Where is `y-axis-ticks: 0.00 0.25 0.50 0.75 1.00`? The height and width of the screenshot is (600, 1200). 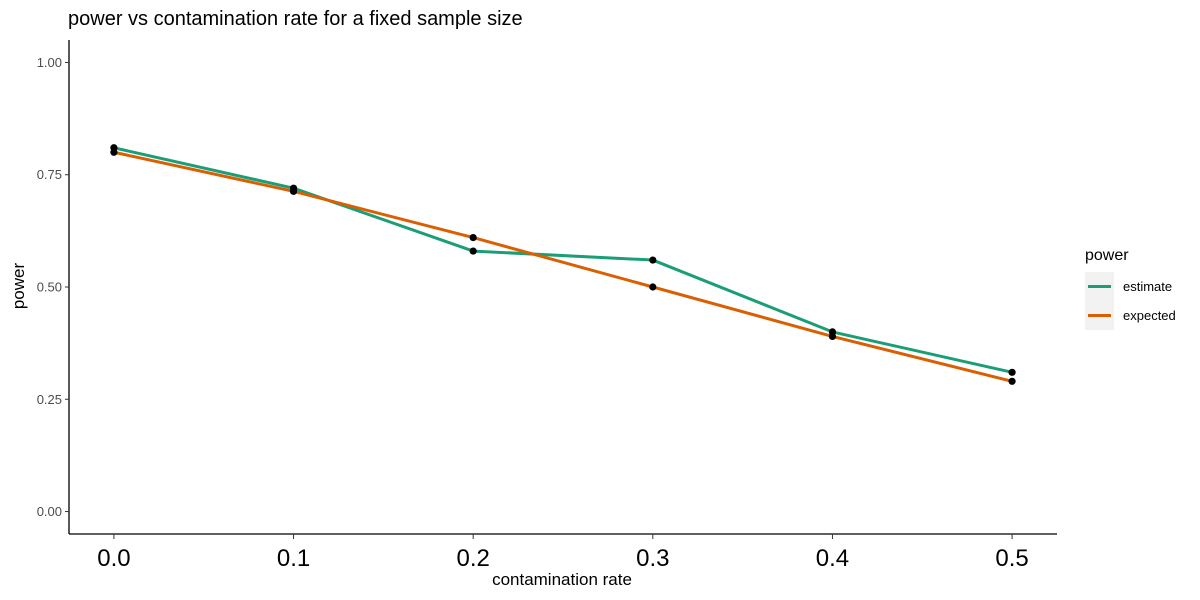
y-axis-ticks: 0.00 0.25 0.50 0.75 1.00 is located at coordinates (53, 287).